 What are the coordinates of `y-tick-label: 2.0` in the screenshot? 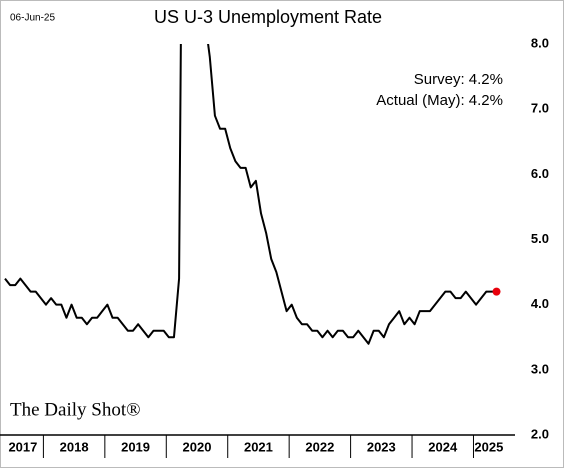 It's located at (540, 433).